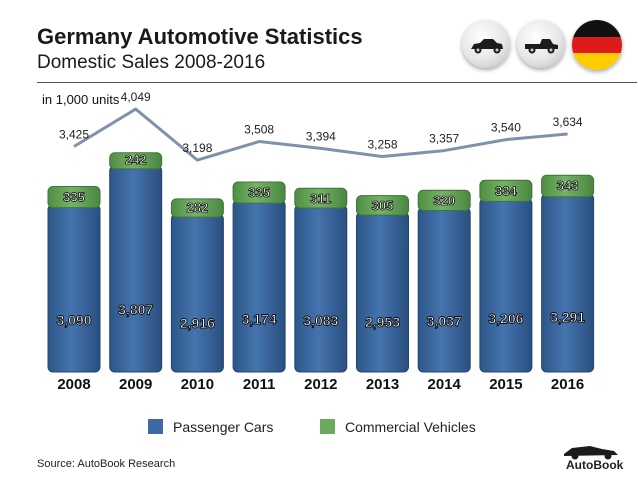 This screenshot has width=638, height=479. Describe the element at coordinates (259, 319) in the screenshot. I see `label-passenger-2011: 3,174` at that location.